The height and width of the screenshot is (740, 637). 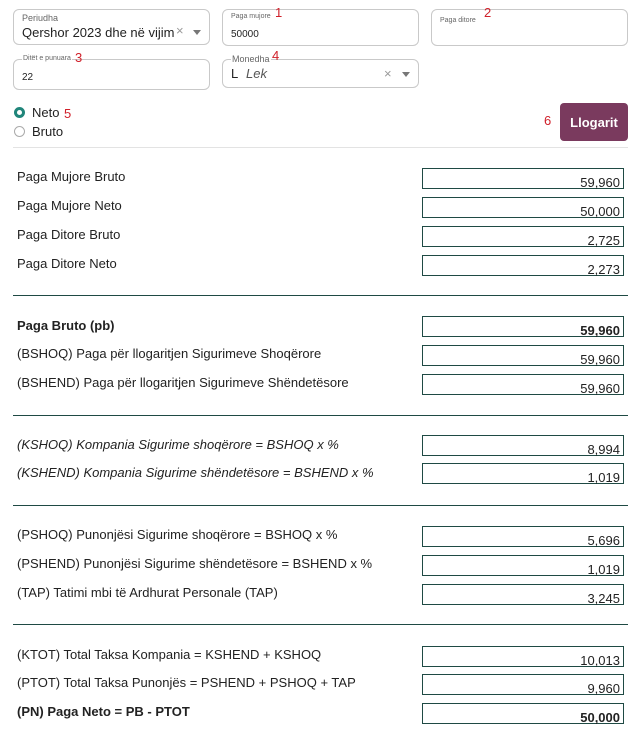 What do you see at coordinates (103, 711) in the screenshot?
I see `totals-label: (PN) Paga Neto = PB - PTOT` at bounding box center [103, 711].